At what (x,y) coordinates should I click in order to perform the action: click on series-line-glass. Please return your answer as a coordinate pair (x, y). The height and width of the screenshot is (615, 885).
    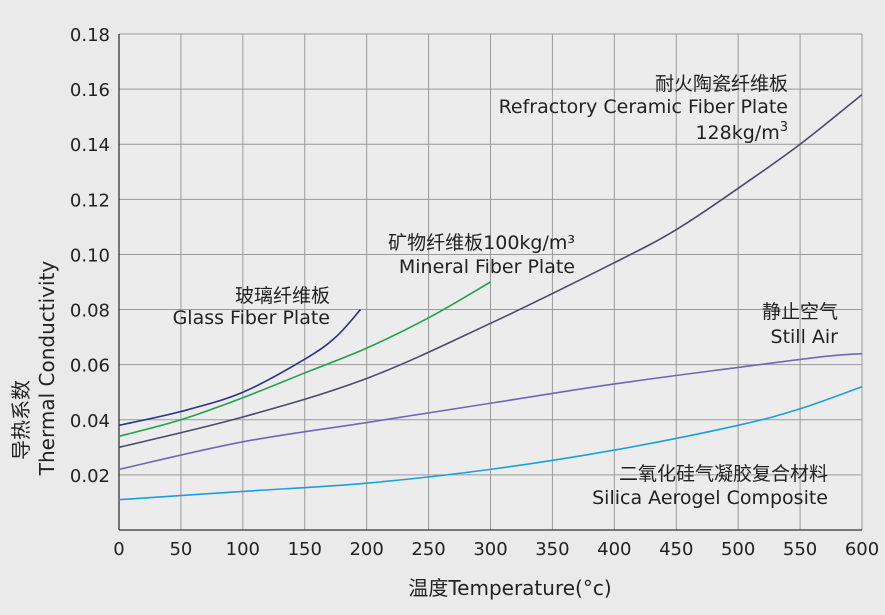
    Looking at the image, I should click on (240, 368).